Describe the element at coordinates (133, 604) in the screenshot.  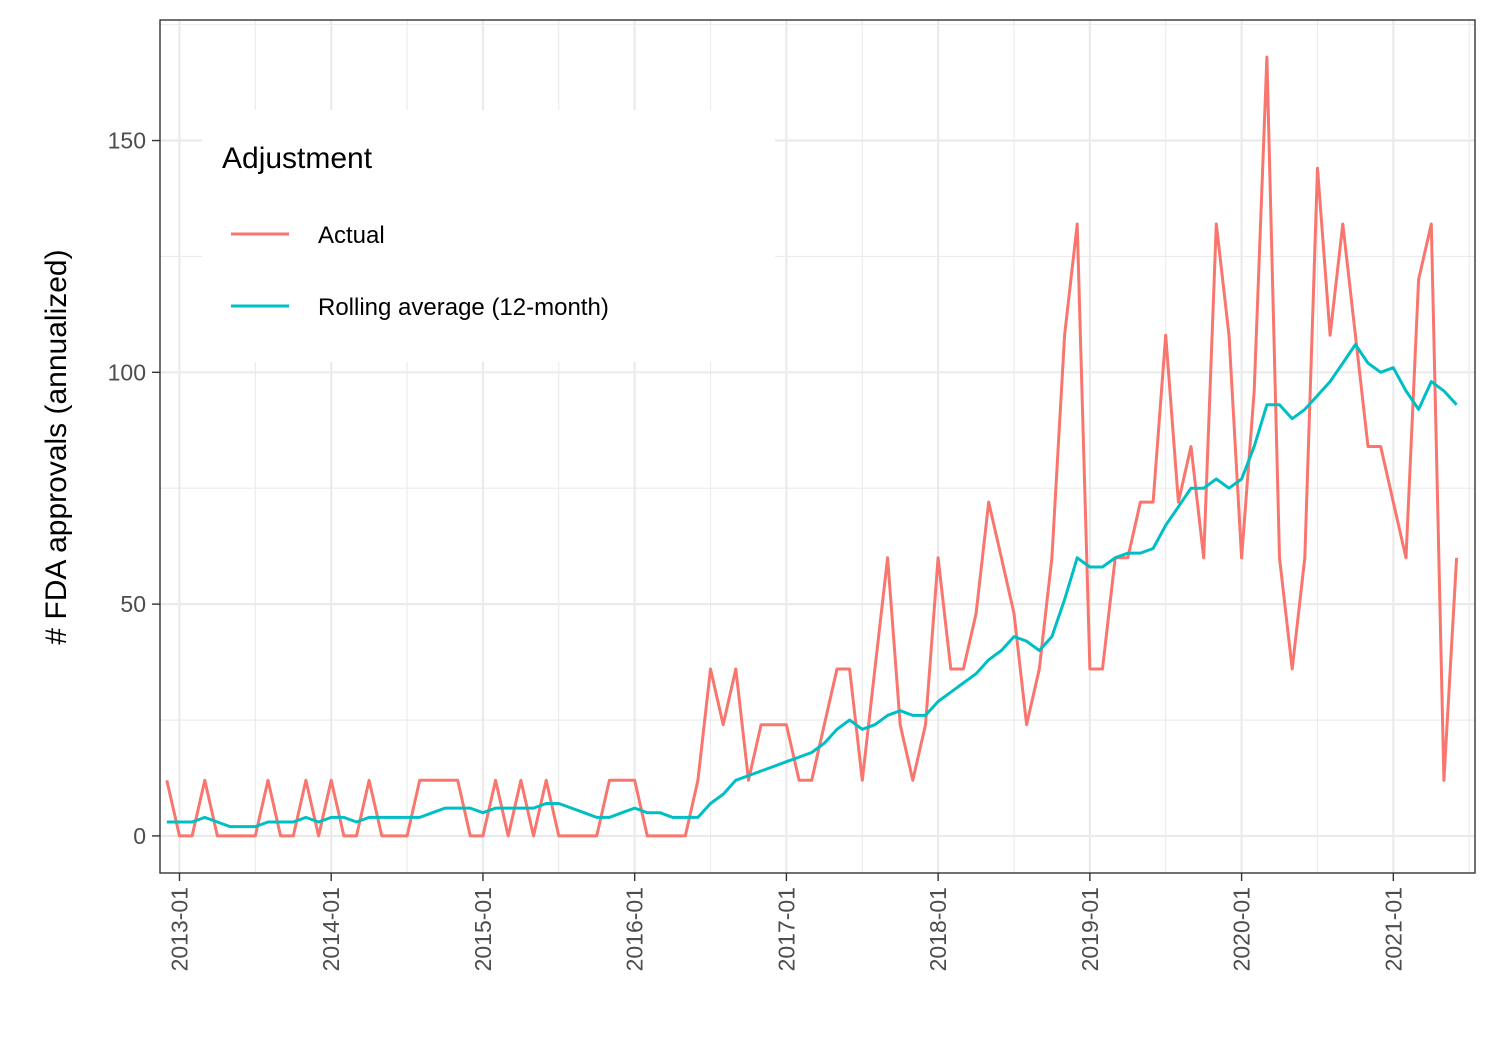
I see `y-tick-label: 50` at that location.